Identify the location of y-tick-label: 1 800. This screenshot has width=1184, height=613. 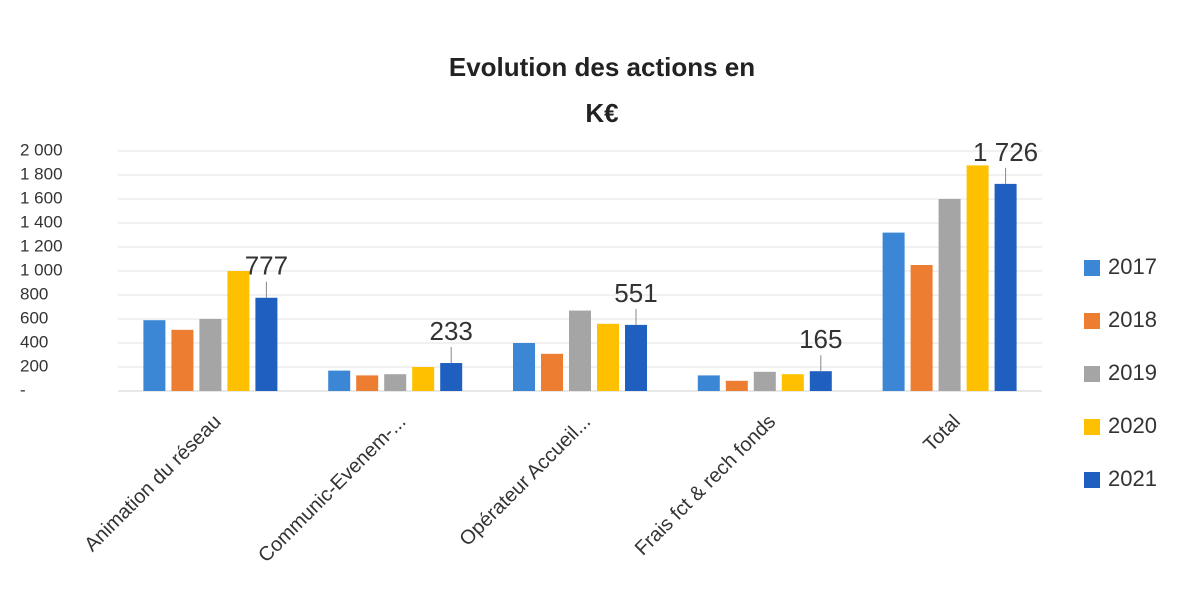
(41, 173).